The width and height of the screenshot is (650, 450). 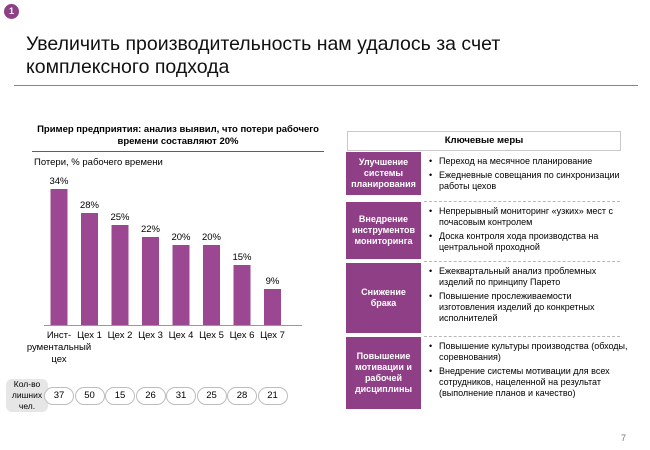 What do you see at coordinates (181, 335) in the screenshot?
I see `category-tick-label: Цех 4` at bounding box center [181, 335].